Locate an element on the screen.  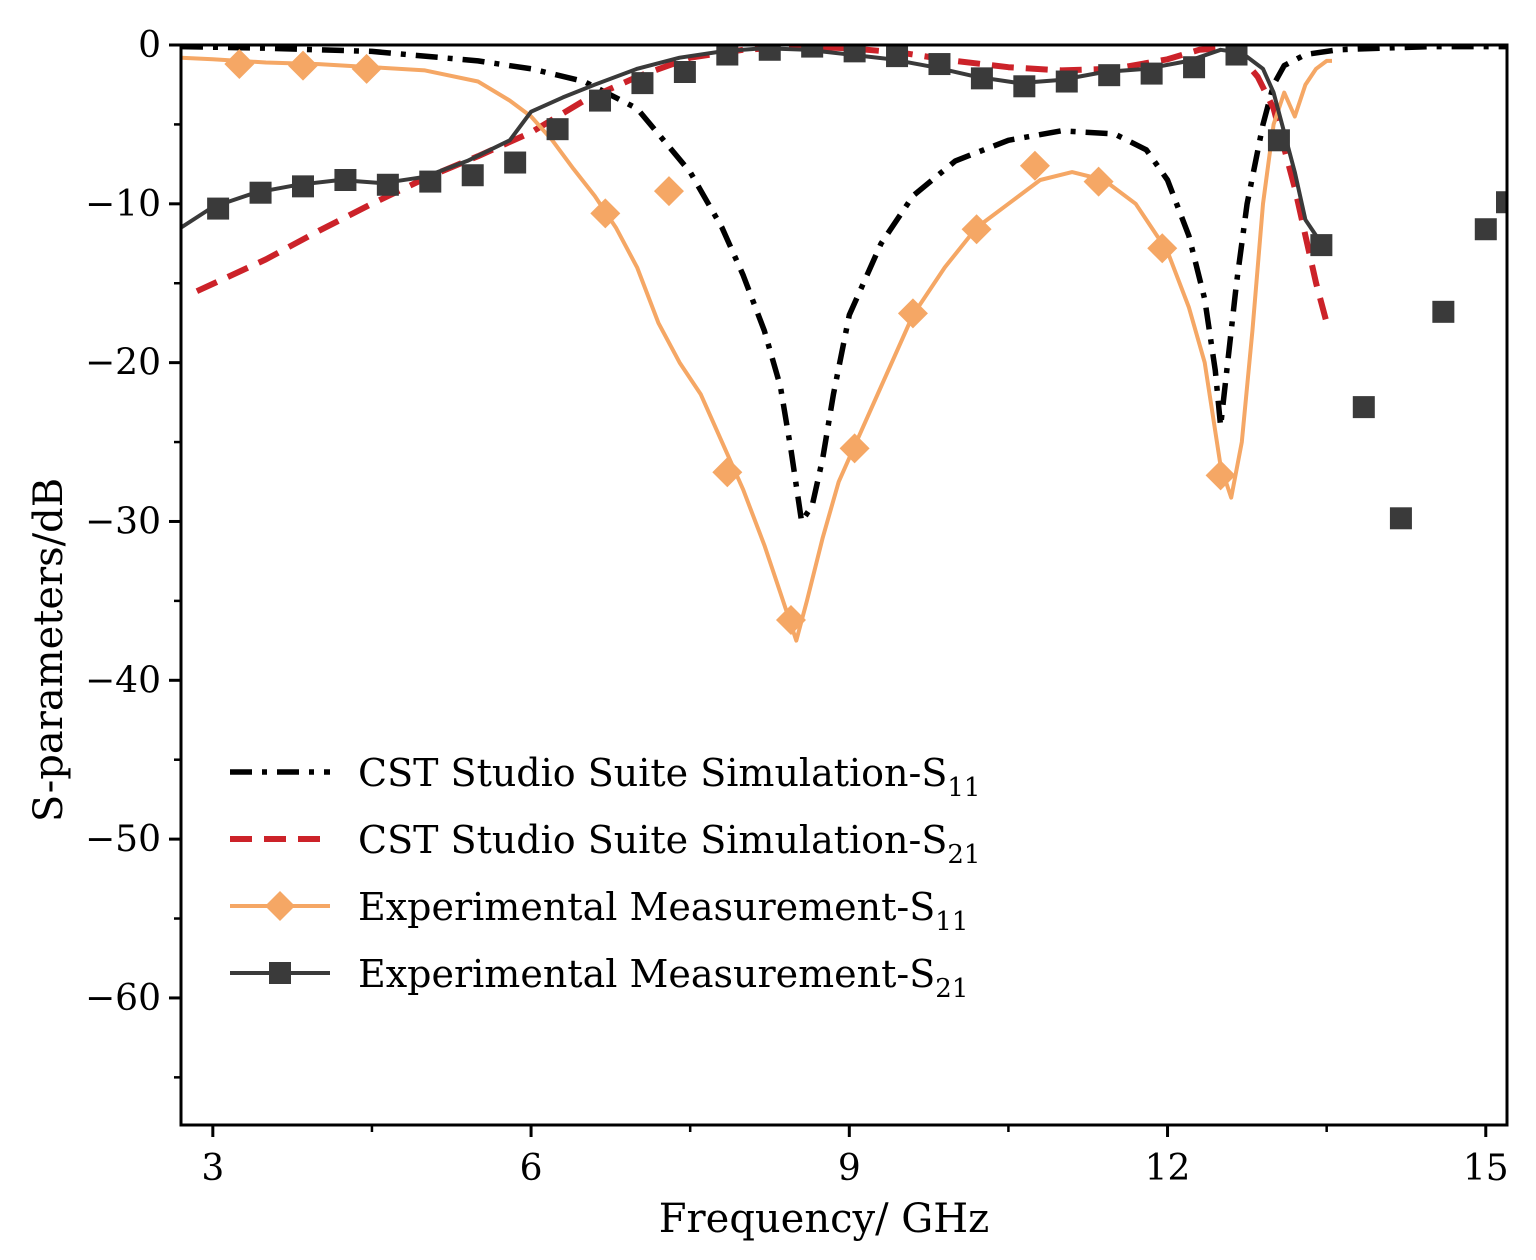
y-tick-label: −40 is located at coordinates (123, 680).